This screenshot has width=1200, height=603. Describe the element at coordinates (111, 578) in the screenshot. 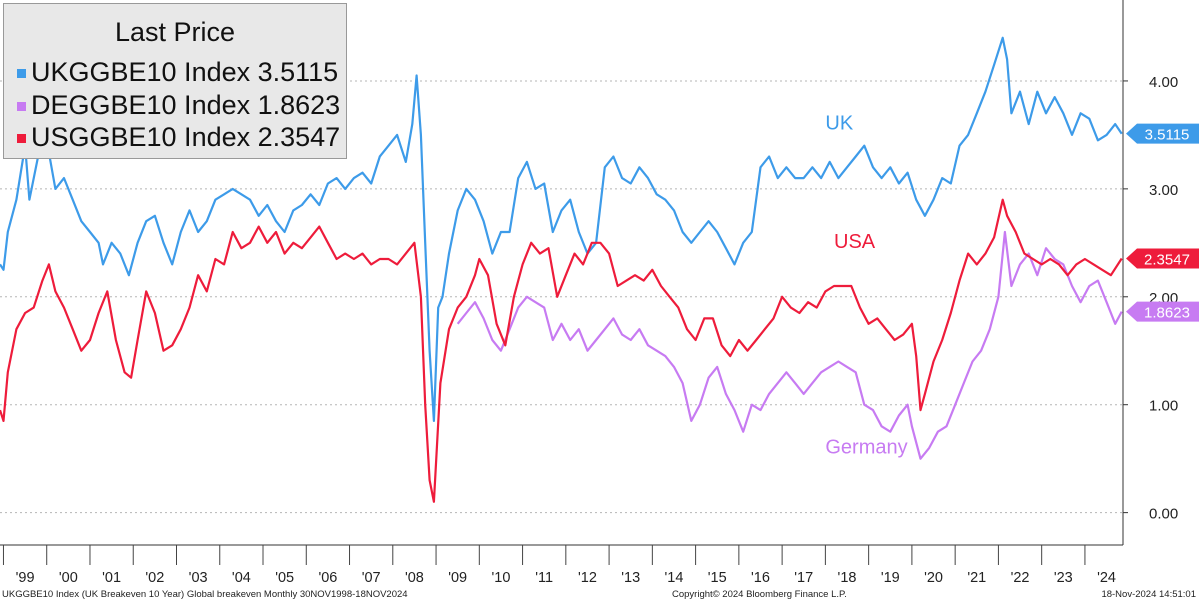

I see `x-tick-label: '01` at that location.